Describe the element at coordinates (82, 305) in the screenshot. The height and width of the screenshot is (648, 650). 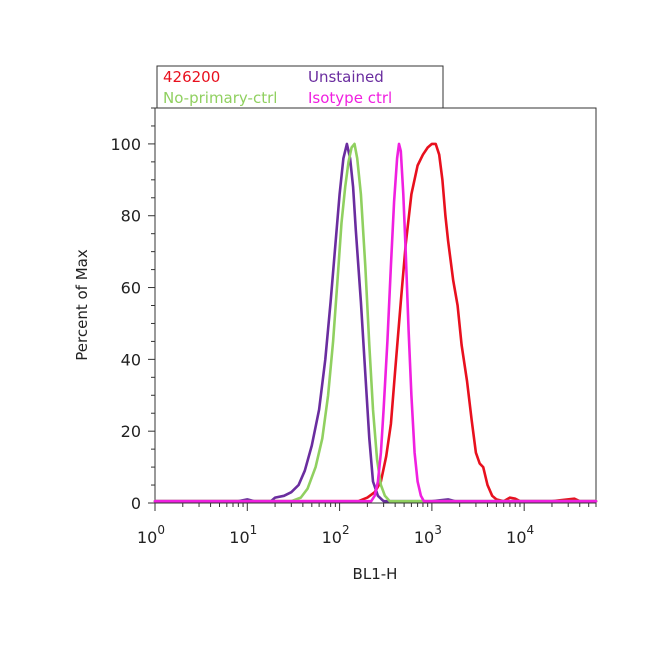
I see `y-axis-title: Percent of Max` at that location.